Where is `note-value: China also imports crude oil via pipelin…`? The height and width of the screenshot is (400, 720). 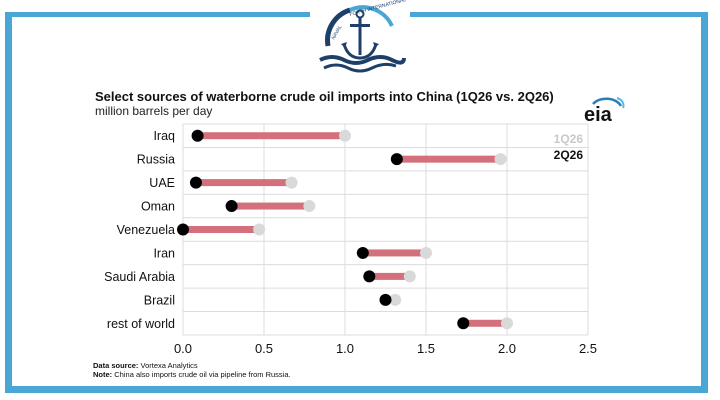 note-value: China also imports crude oil via pipelin… is located at coordinates (202, 374).